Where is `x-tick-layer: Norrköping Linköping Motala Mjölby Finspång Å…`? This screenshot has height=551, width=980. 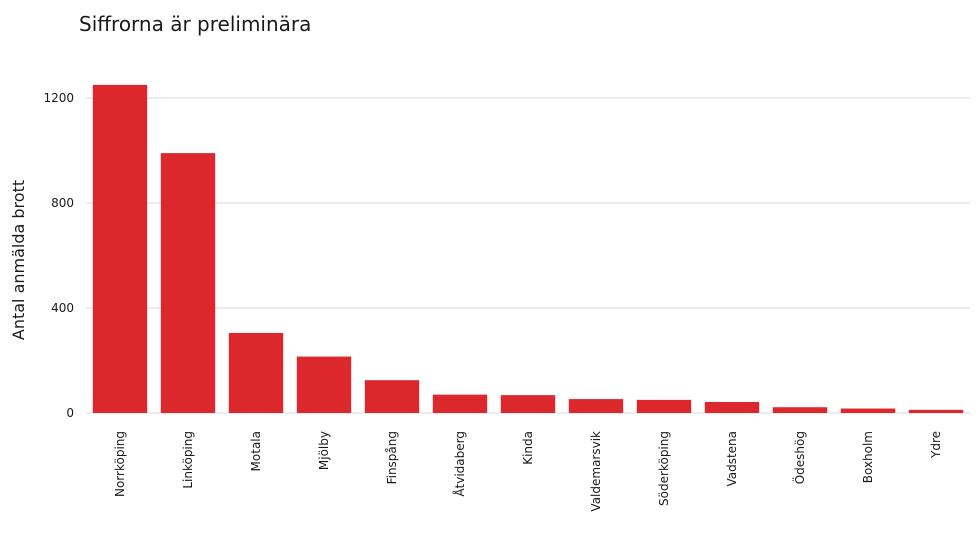
x-tick-layer: Norrköping Linköping Motala Mjölby Finspång Å… is located at coordinates (528, 471).